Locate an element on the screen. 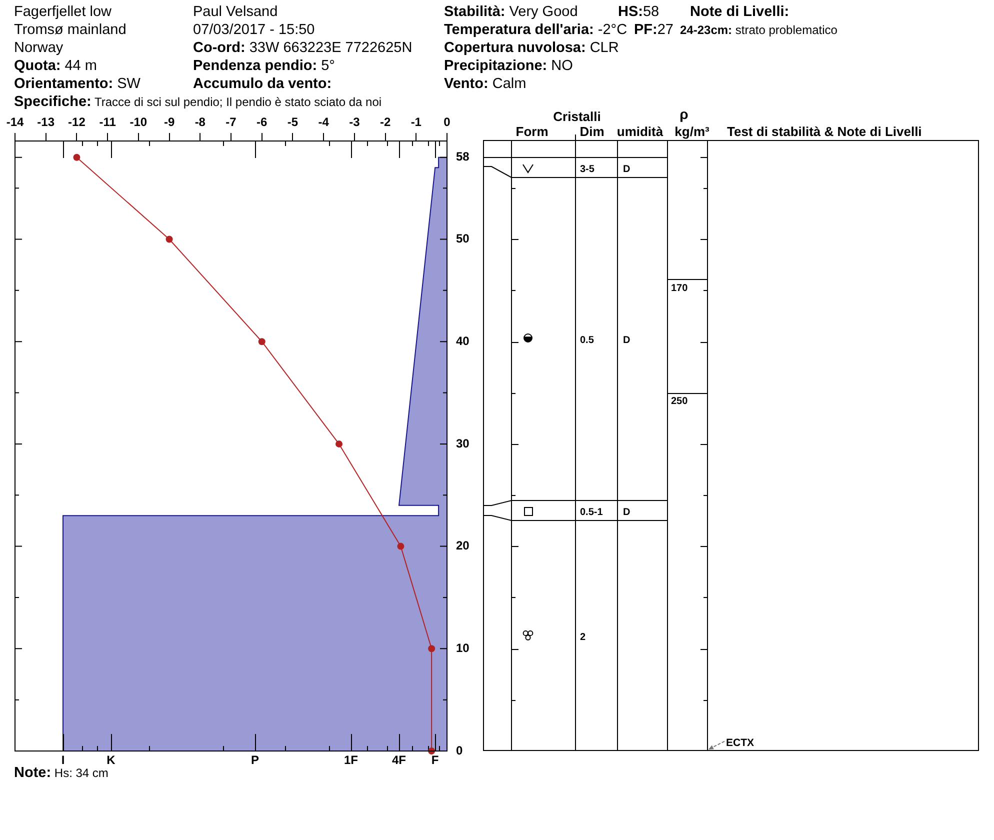 The height and width of the screenshot is (840, 994). text: Temperatura dell'aria: -2°C is located at coordinates (536, 30).